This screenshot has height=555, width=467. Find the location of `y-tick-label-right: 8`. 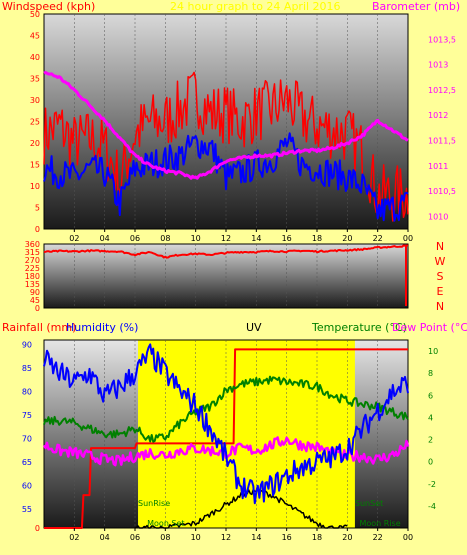

y-tick-label-right: 8 is located at coordinates (430, 373).